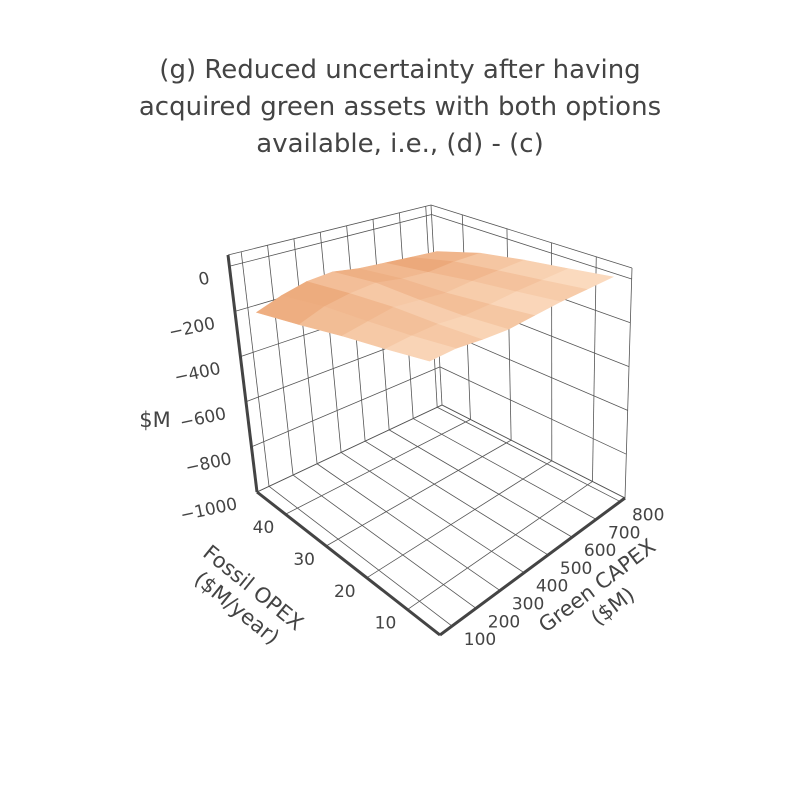 The width and height of the screenshot is (800, 800). Describe the element at coordinates (528, 605) in the screenshot. I see `x-tick-label: 300` at that location.